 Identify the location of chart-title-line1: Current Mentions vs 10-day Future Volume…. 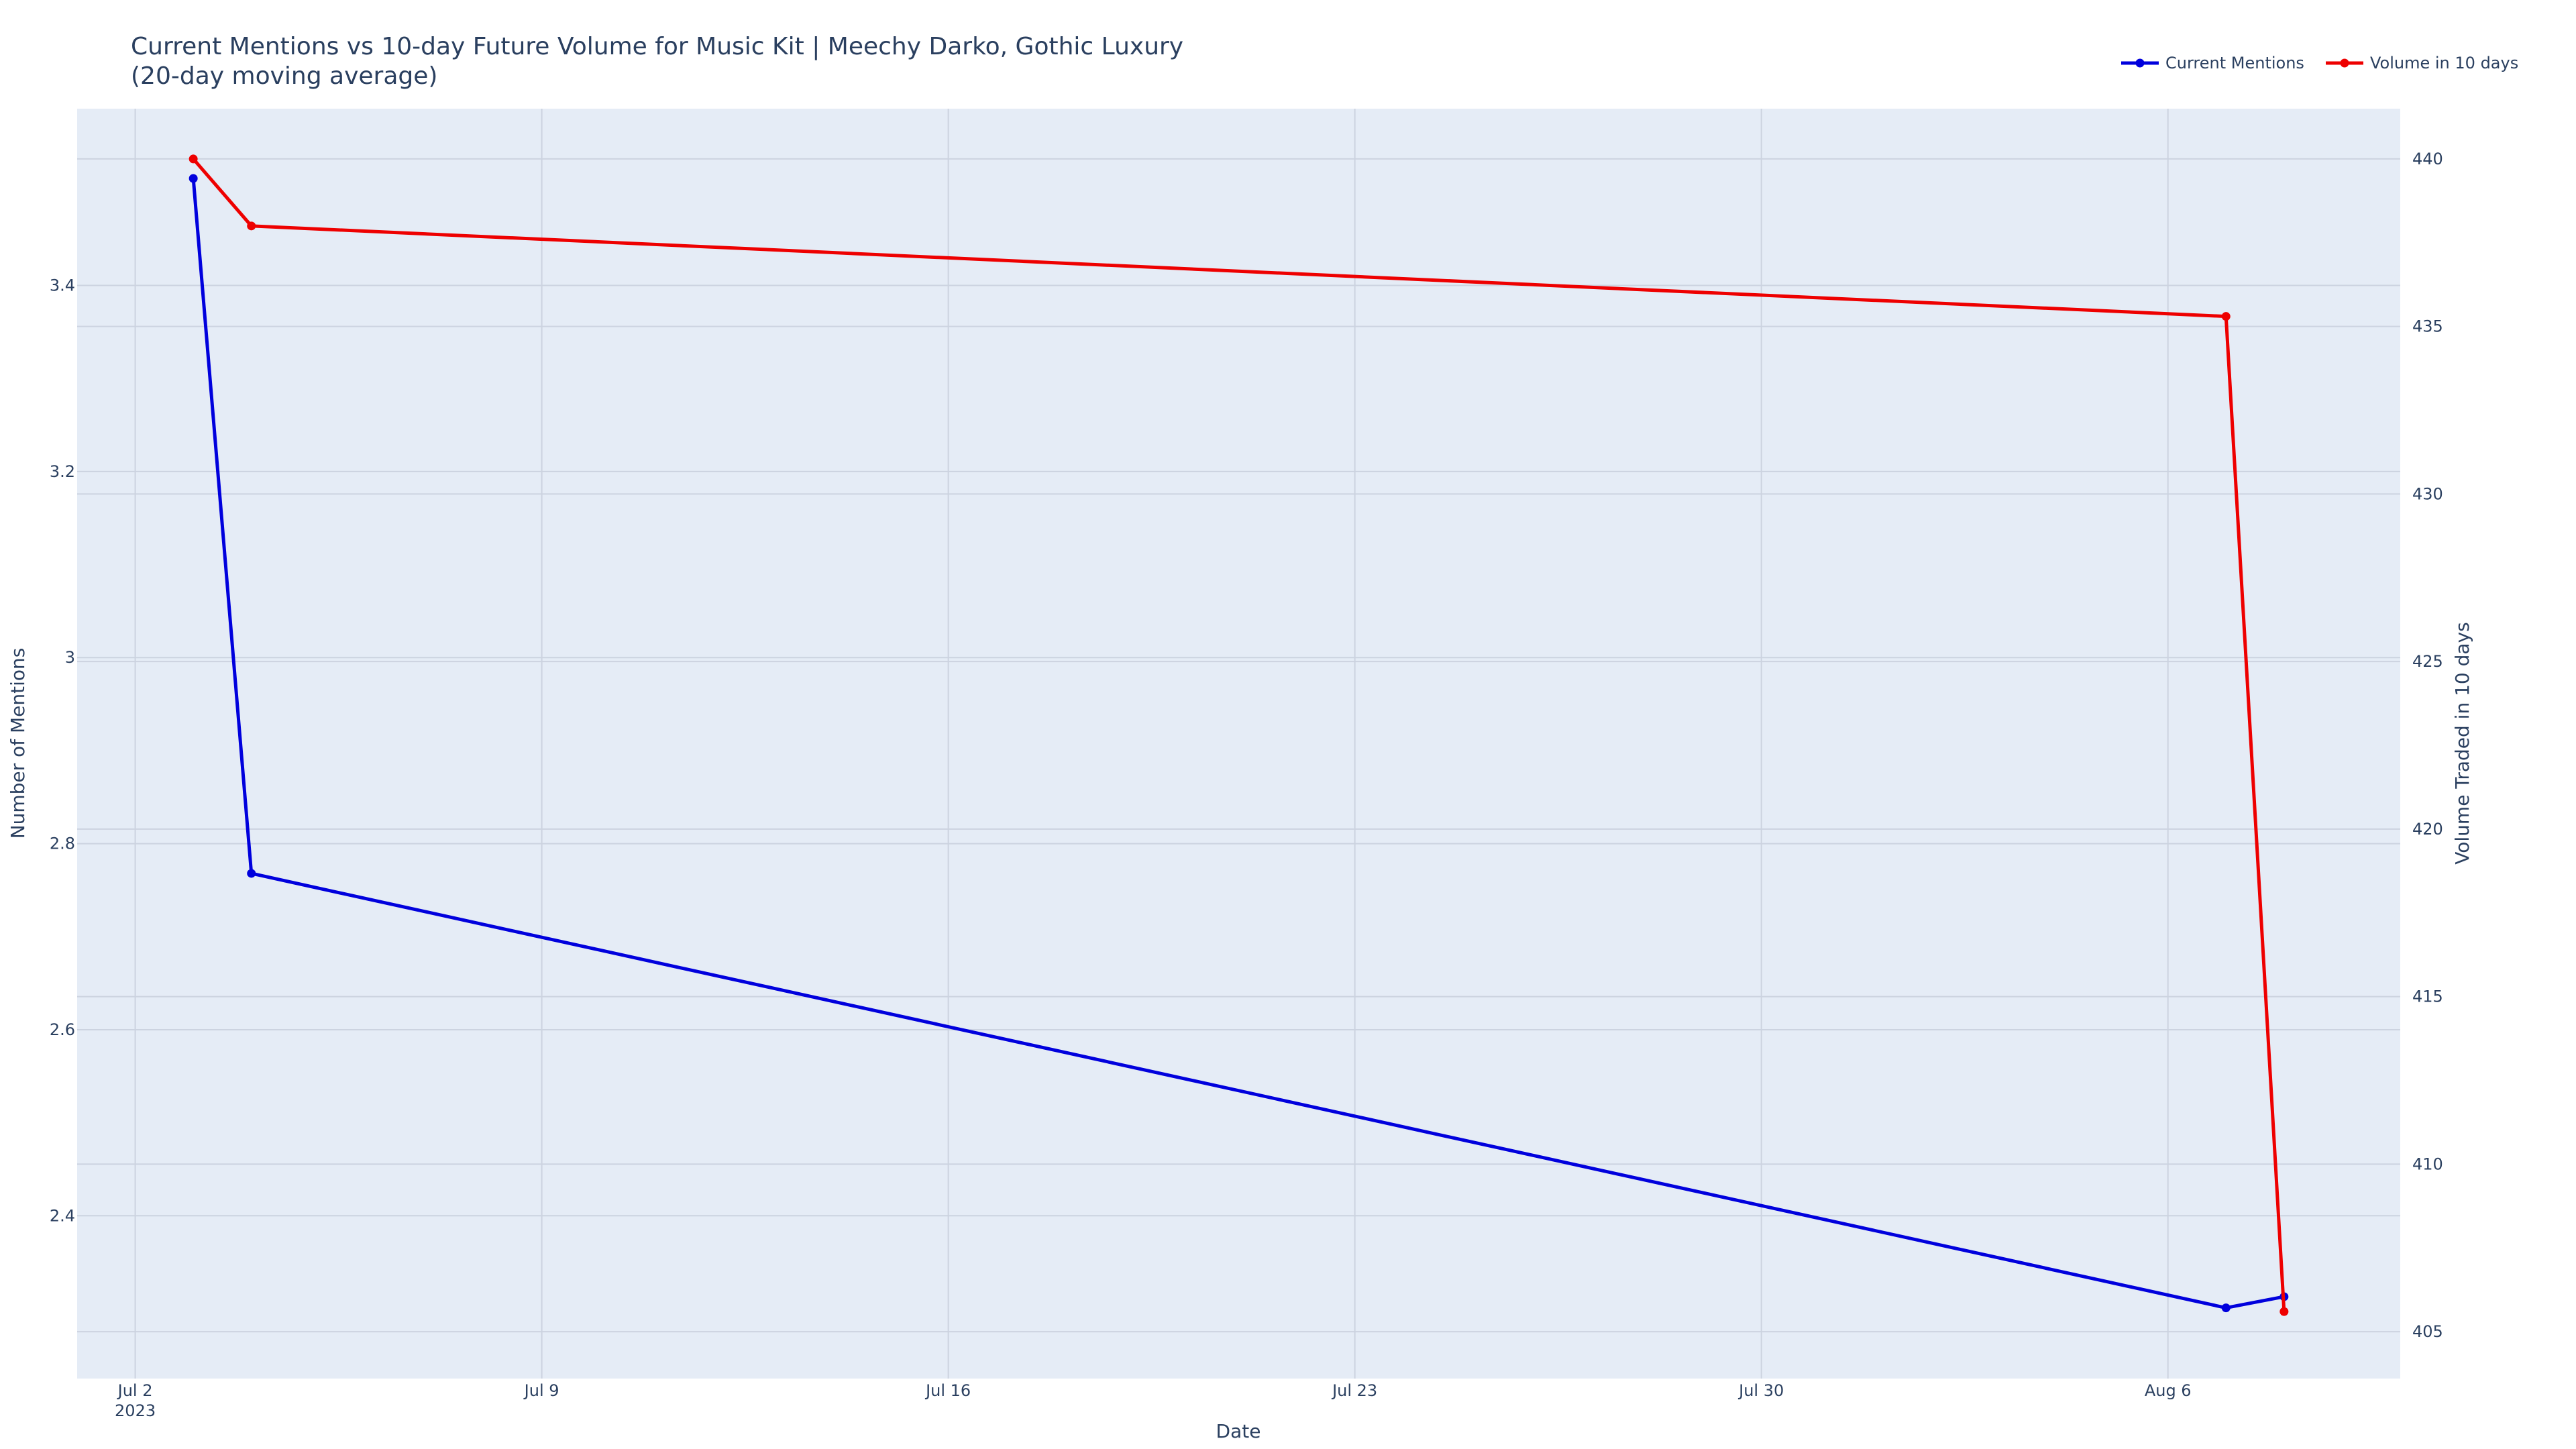
(657, 46).